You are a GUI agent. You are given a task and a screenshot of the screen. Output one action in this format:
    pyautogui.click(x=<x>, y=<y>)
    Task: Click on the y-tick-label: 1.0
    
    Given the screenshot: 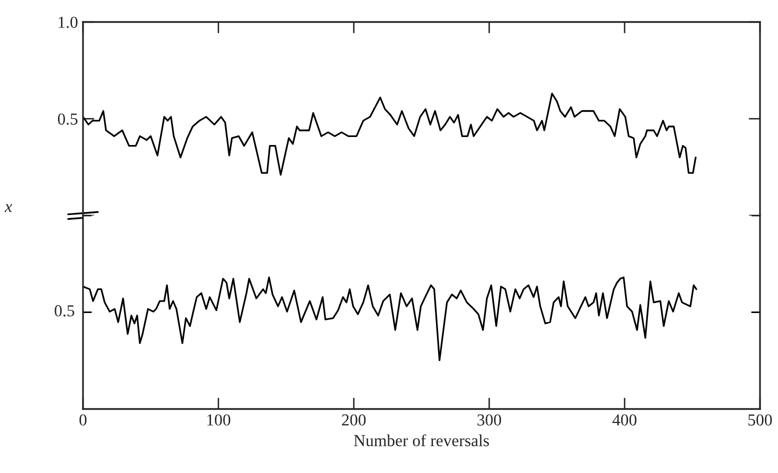 What is the action you would take?
    pyautogui.click(x=68, y=22)
    